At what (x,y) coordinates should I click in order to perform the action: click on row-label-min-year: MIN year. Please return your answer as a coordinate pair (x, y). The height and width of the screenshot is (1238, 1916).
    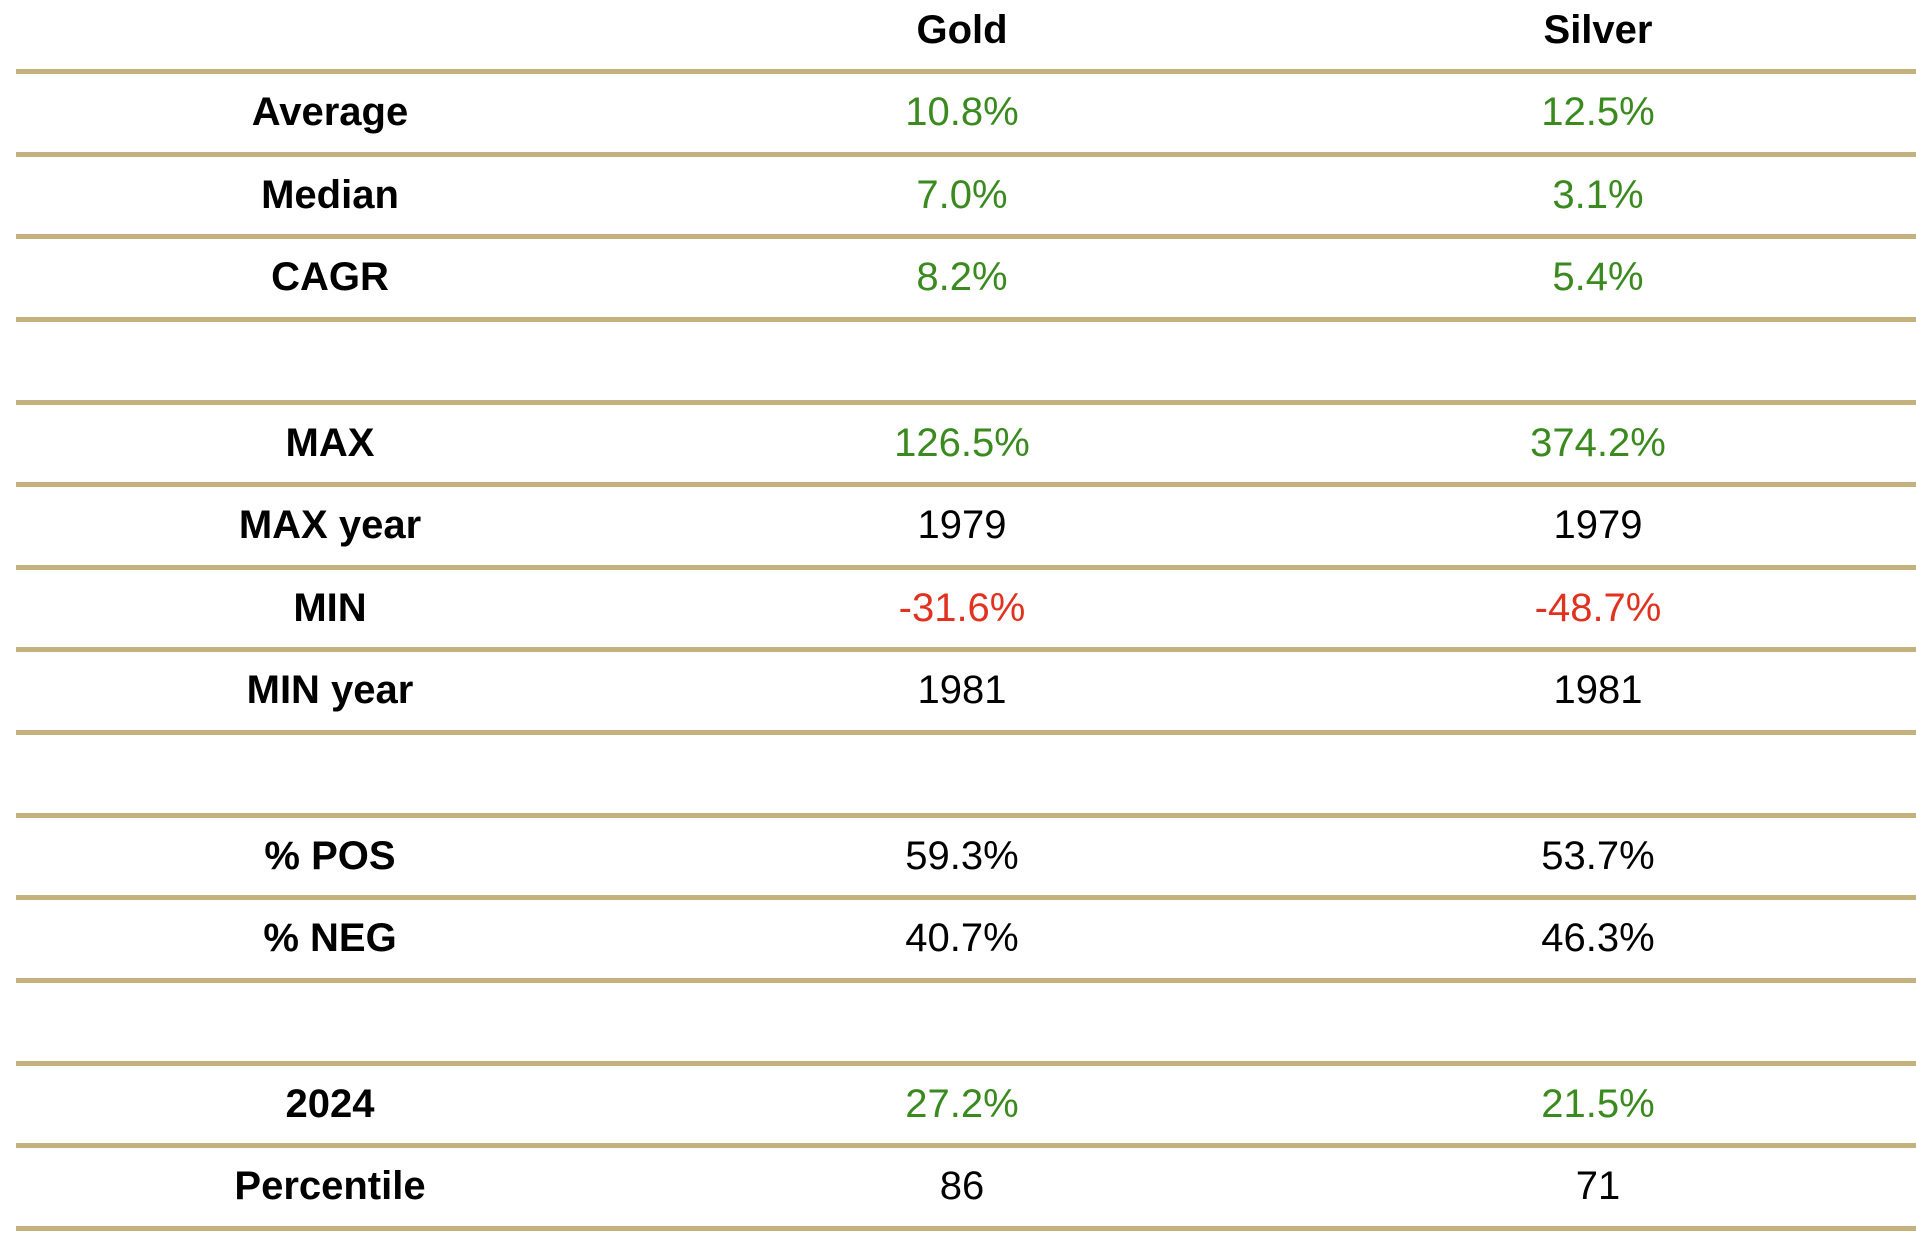
    Looking at the image, I should click on (330, 690).